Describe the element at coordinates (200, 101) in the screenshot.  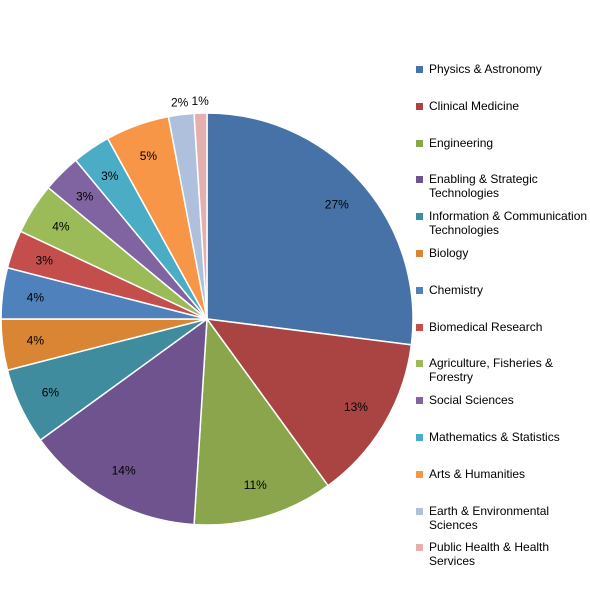
I see `slice-data-label: 1%` at that location.